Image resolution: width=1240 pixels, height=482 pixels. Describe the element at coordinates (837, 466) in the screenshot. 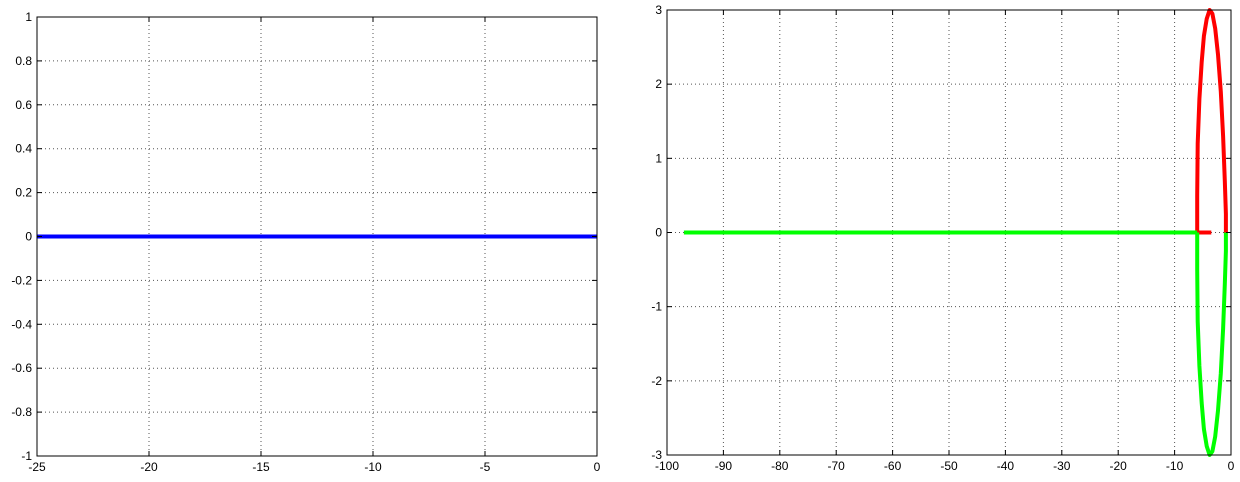

I see `right-chart-x-tick-label: -70` at that location.